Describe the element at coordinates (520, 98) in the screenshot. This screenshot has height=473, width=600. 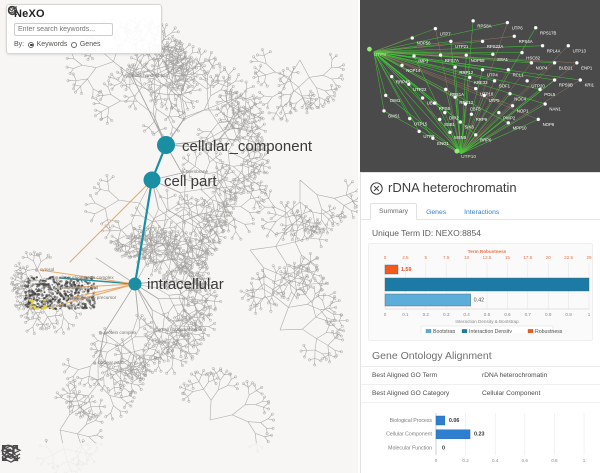
I see `gene-node-label: NOC4` at that location.